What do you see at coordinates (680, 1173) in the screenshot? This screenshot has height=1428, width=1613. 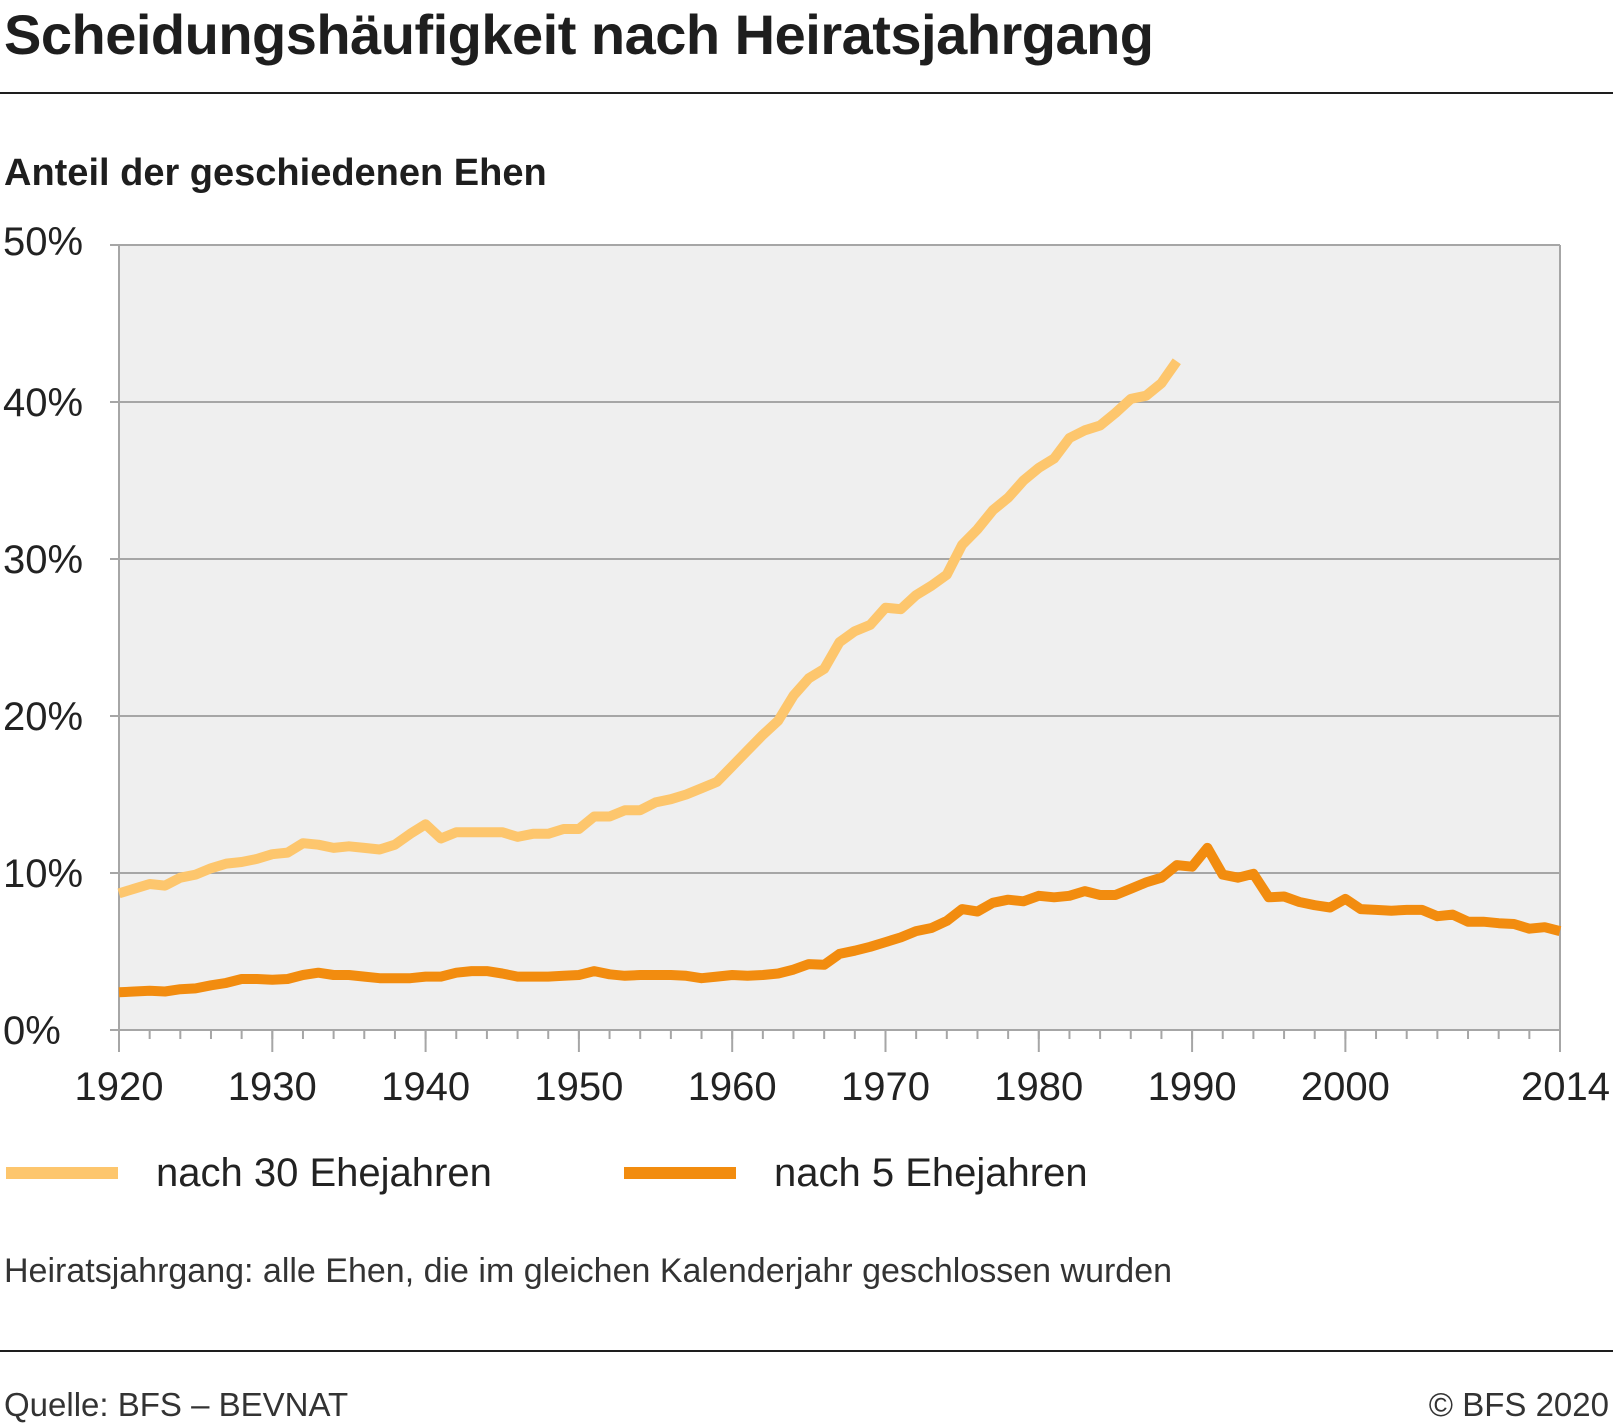 I see `legend-swatch-5-years` at bounding box center [680, 1173].